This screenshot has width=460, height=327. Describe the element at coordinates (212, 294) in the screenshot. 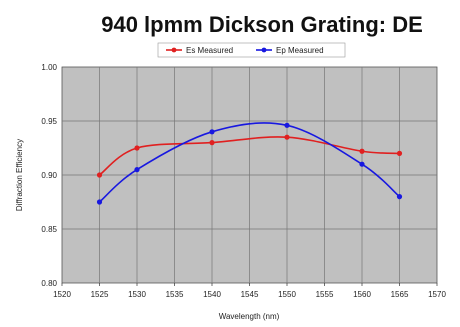

I see `x-tick-label: 1540` at that location.